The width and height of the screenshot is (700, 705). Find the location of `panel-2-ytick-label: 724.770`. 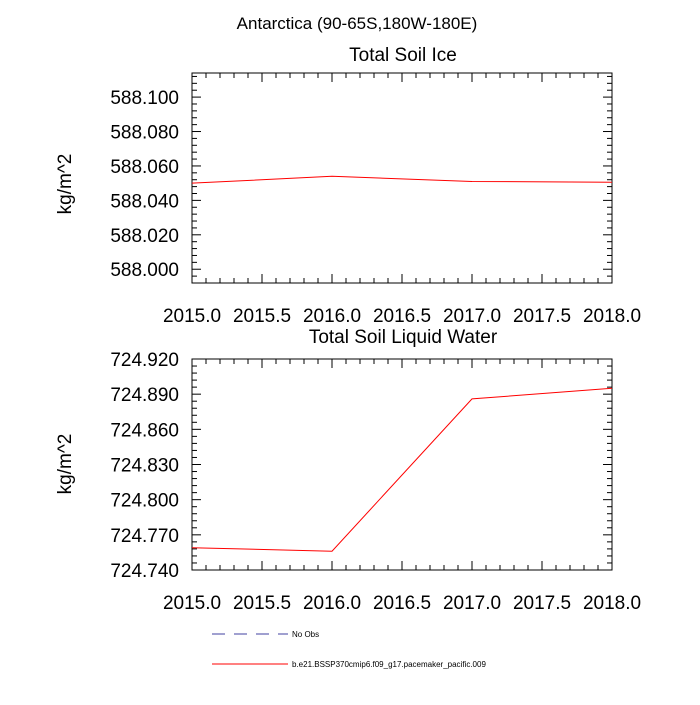

panel-2-ytick-label: 724.770 is located at coordinates (144, 536).